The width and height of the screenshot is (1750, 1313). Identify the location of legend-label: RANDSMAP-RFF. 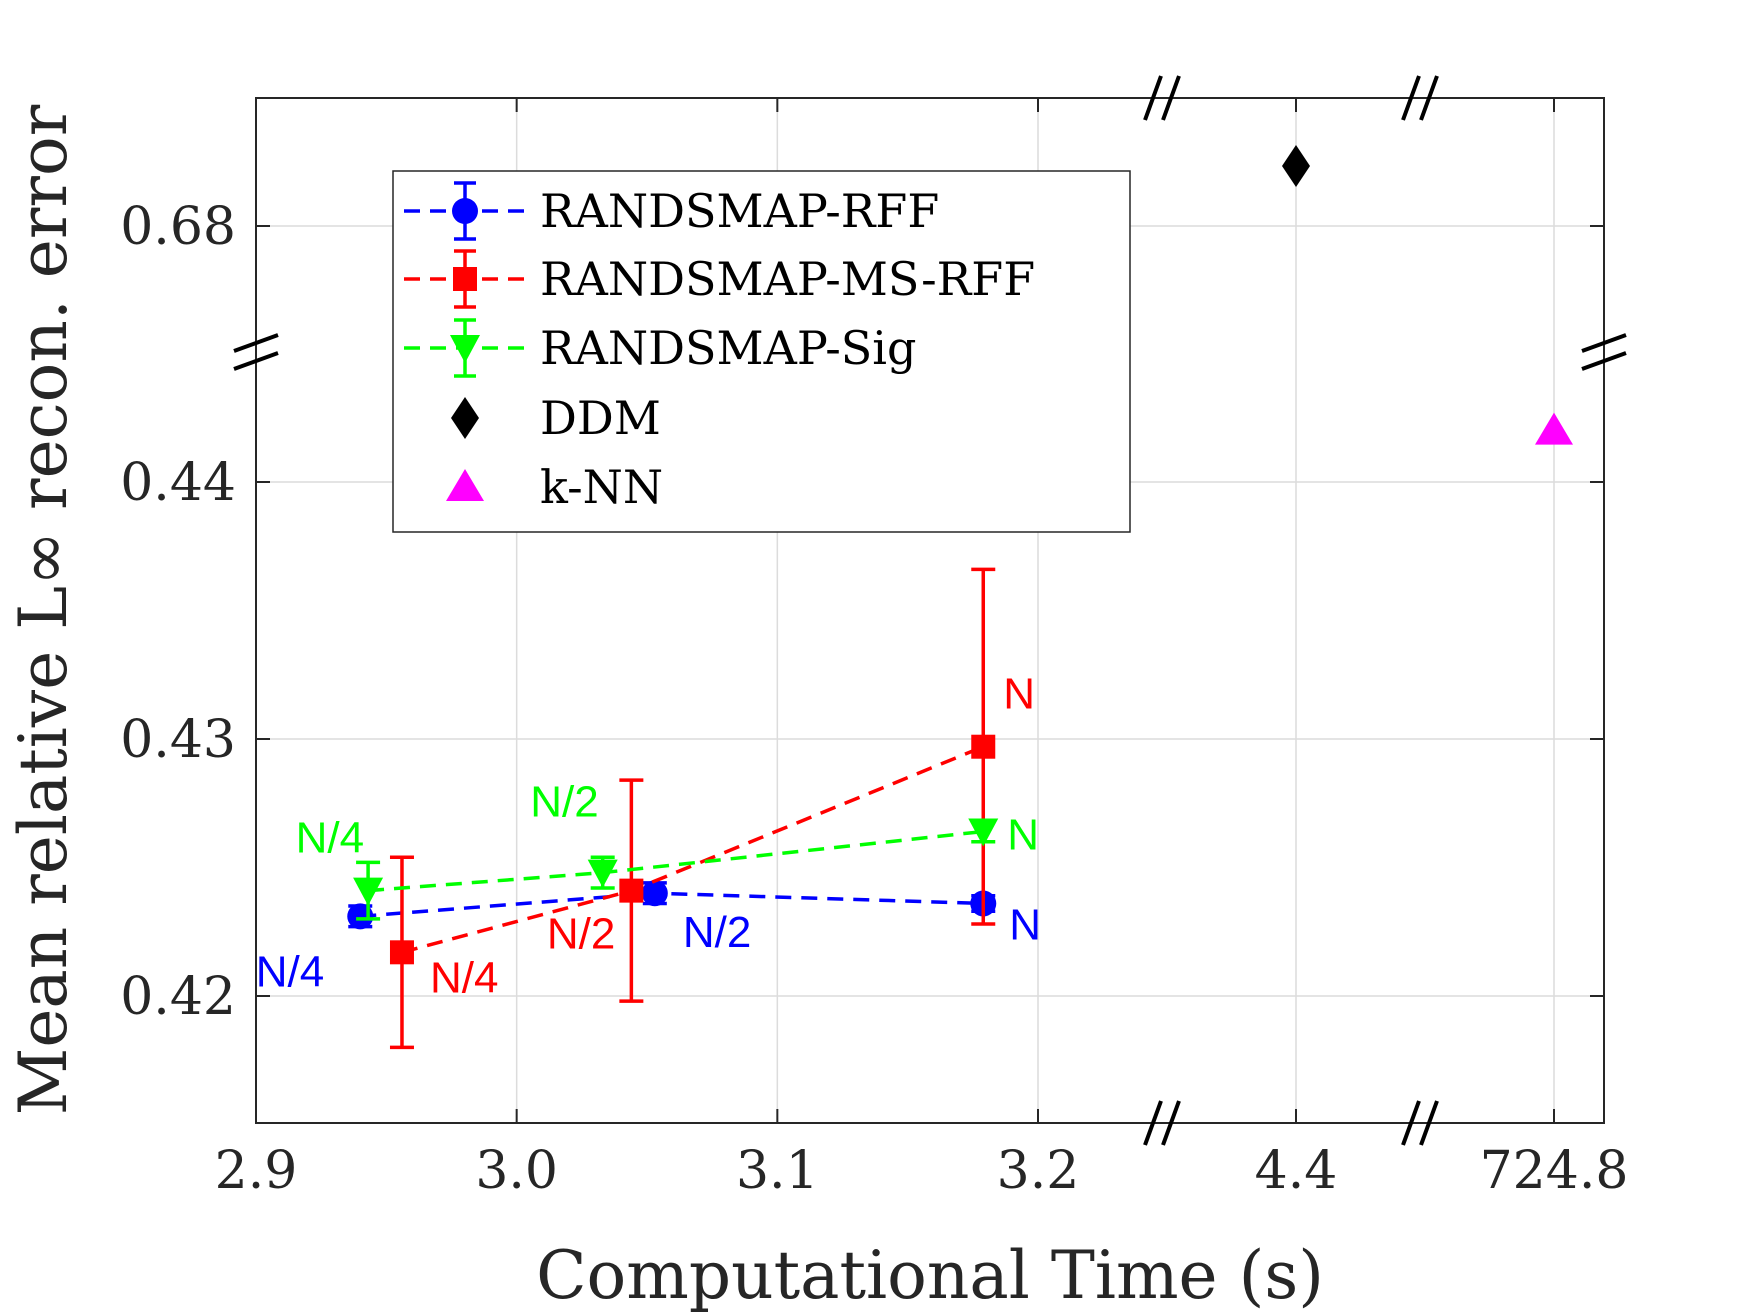
(739, 211).